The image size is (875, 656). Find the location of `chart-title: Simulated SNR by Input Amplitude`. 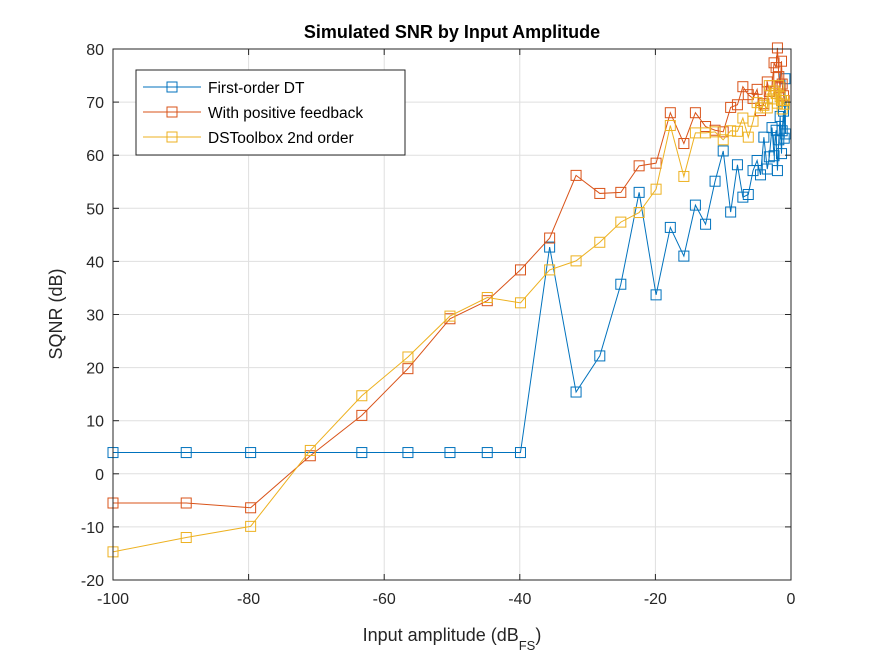

chart-title: Simulated SNR by Input Amplitude is located at coordinates (452, 32).